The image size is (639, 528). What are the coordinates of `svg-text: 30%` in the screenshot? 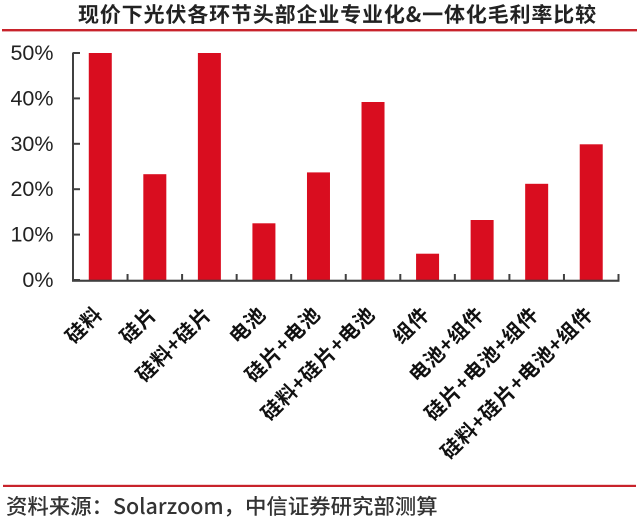 It's located at (31, 144).